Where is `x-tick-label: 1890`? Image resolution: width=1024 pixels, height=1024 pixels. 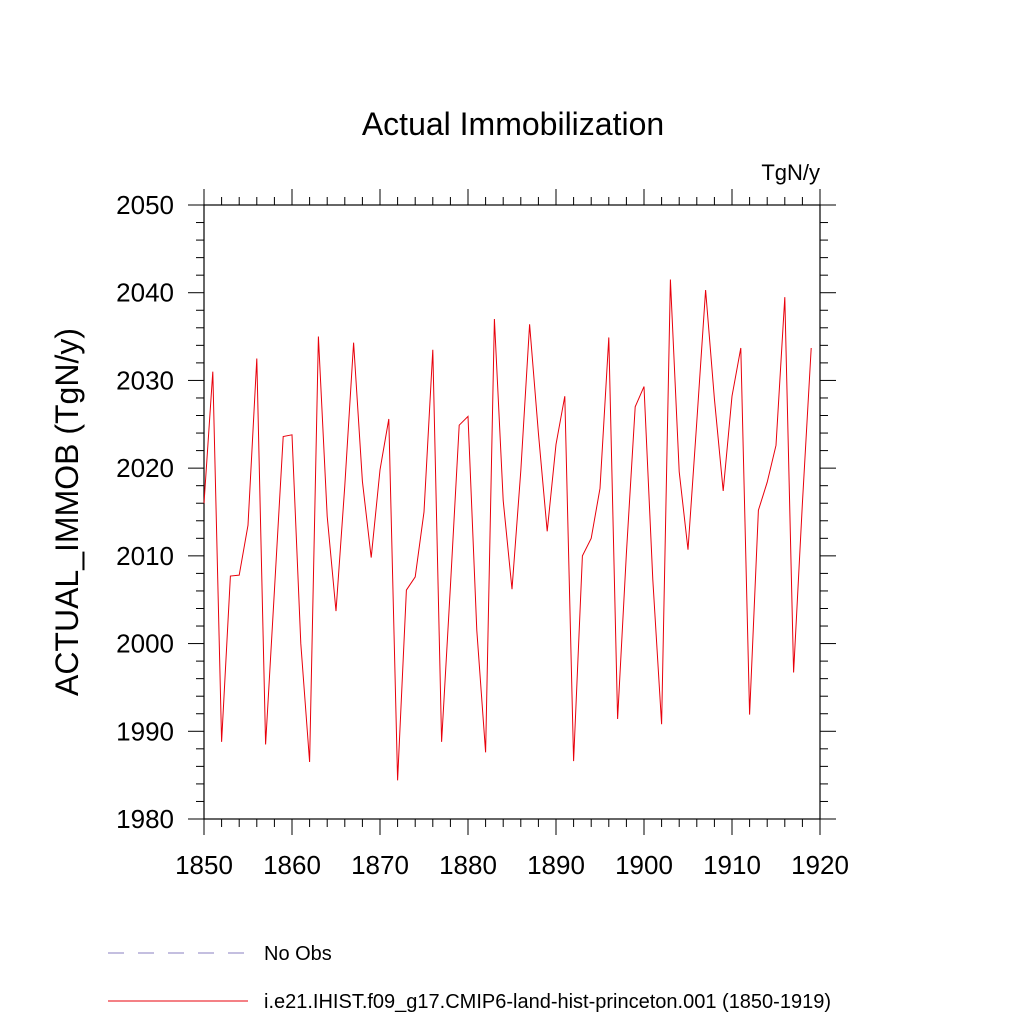
x-tick-label: 1890 is located at coordinates (556, 865).